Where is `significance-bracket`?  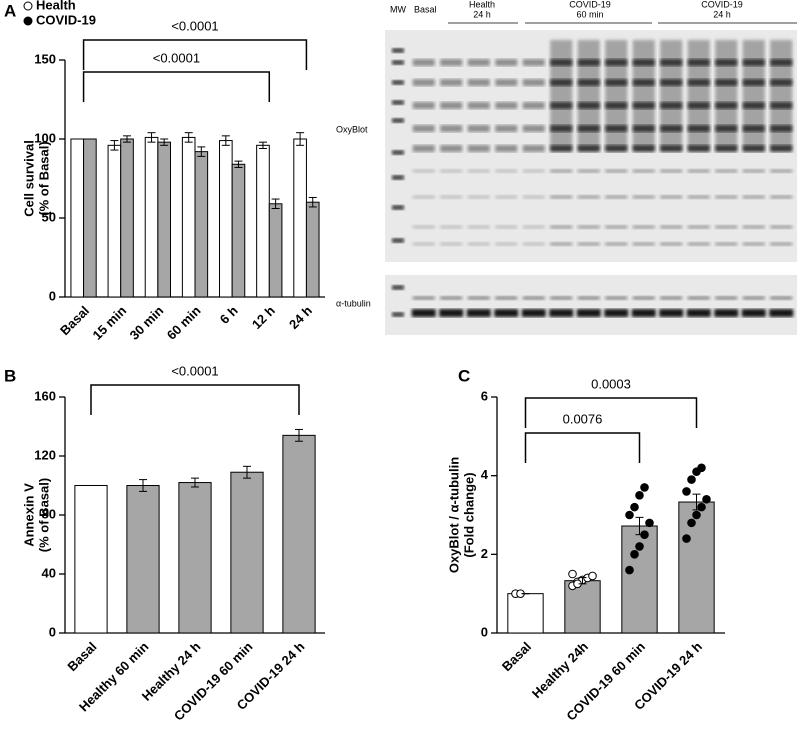 significance-bracket is located at coordinates (195, 54).